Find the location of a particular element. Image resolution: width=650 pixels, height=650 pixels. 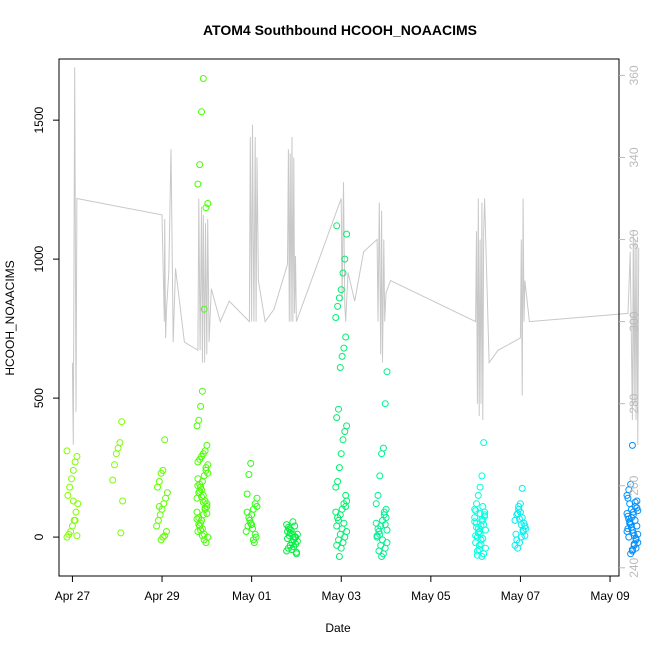

y2-tick-label: 280 is located at coordinates (634, 403).